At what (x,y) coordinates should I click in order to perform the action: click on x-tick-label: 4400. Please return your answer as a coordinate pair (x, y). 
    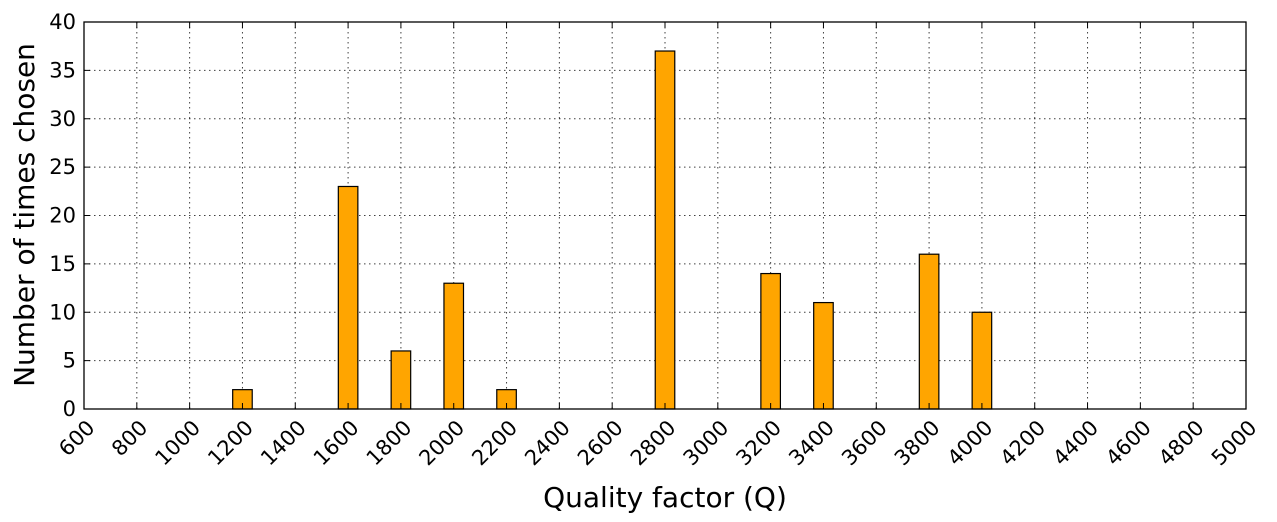
    Looking at the image, I should click on (1075, 443).